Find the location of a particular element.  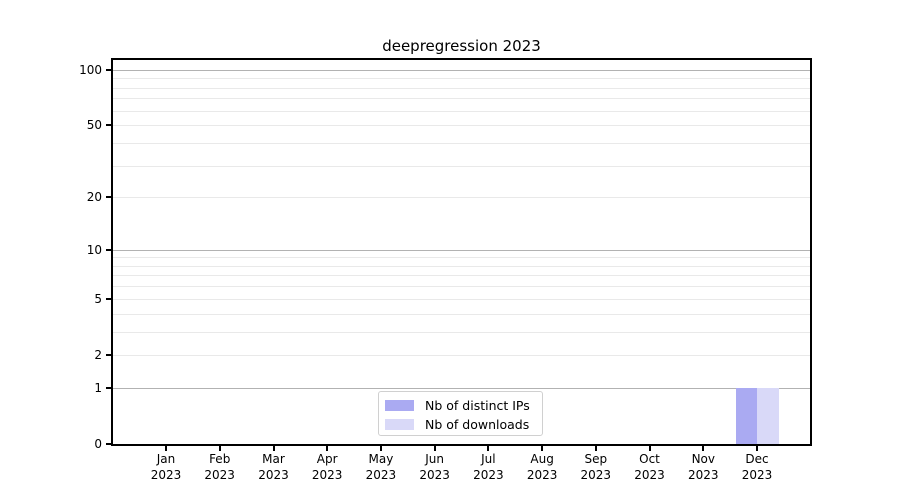

x-tick-month: Jan is located at coordinates (166, 459).